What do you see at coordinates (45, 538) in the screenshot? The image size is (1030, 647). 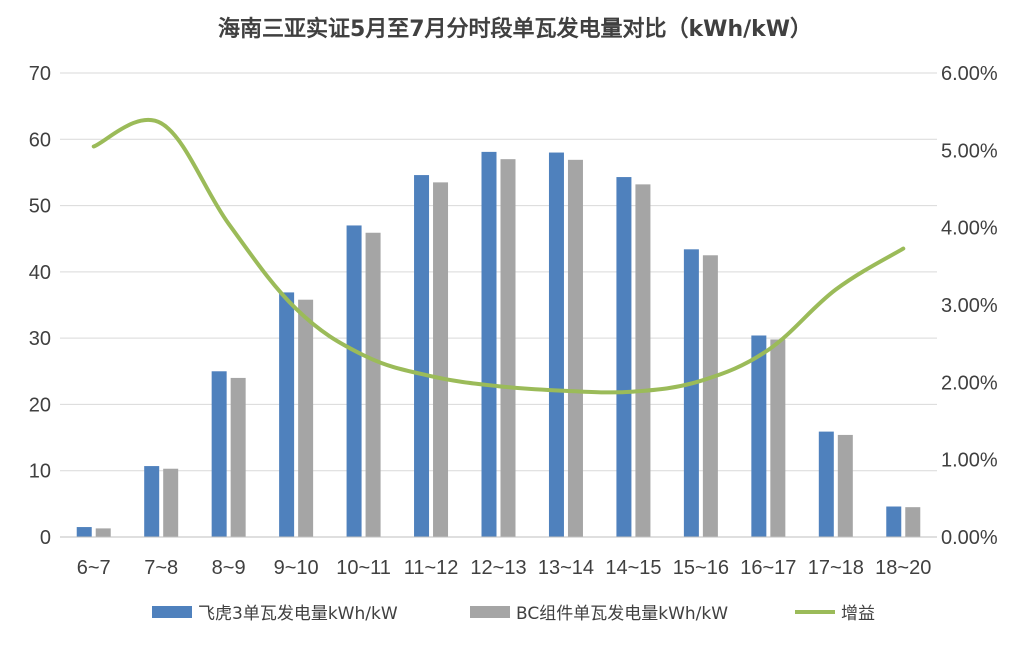 I see `y-left-tick-label: 0` at bounding box center [45, 538].